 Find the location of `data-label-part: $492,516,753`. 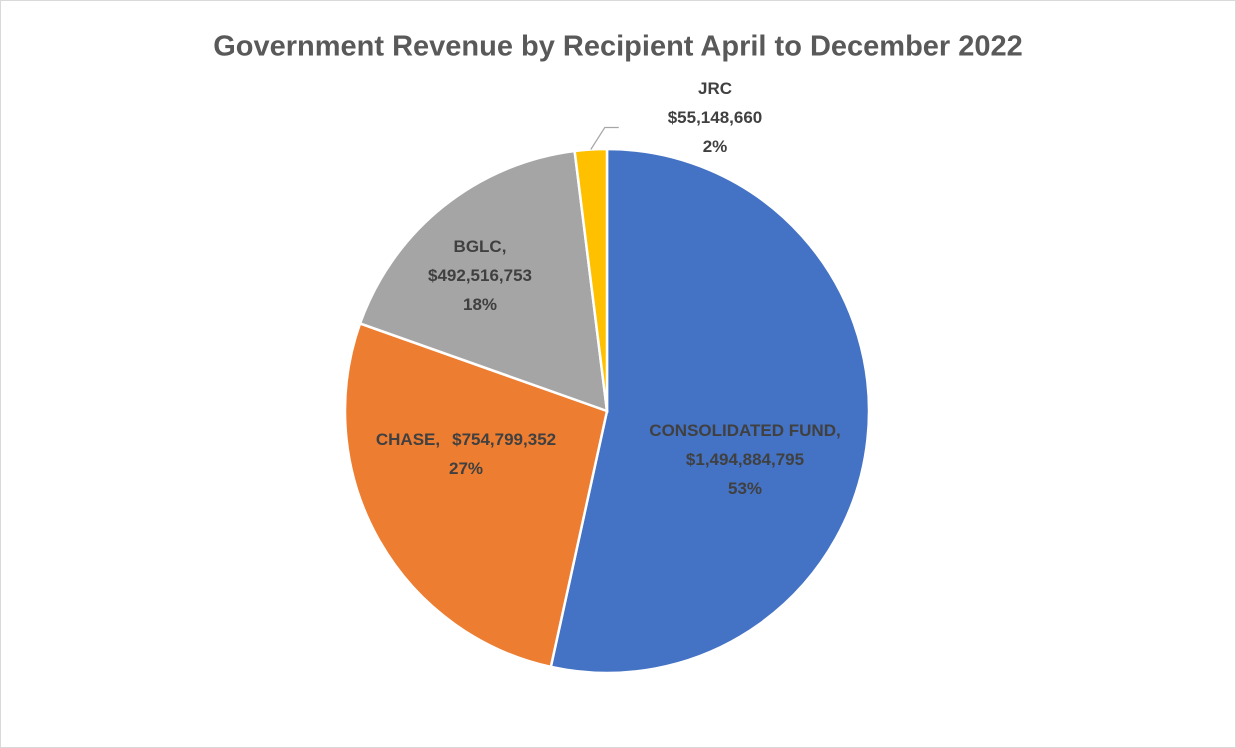

data-label-part: $492,516,753 is located at coordinates (480, 275).